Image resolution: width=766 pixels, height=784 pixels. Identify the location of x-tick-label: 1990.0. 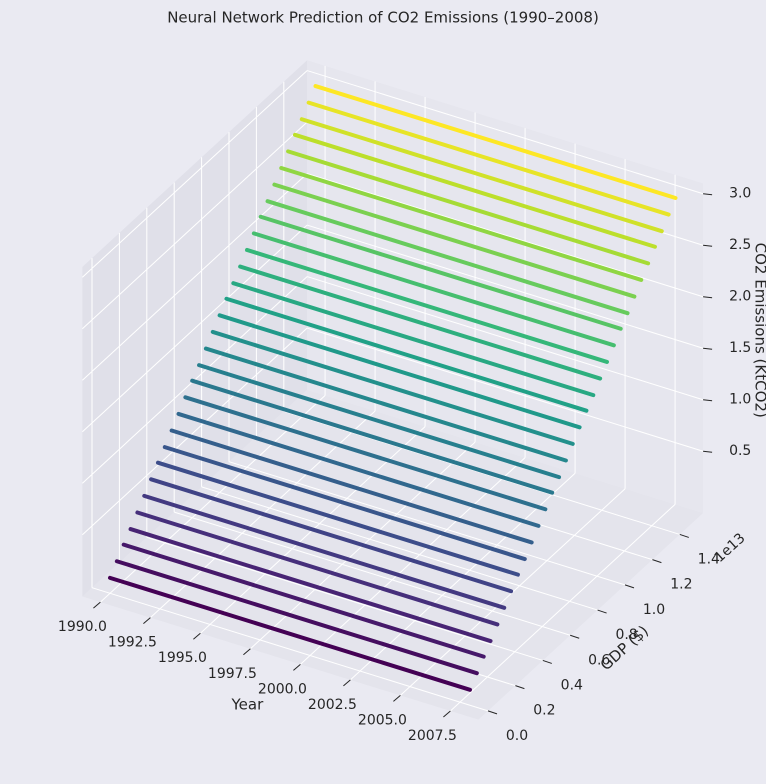
(82, 627).